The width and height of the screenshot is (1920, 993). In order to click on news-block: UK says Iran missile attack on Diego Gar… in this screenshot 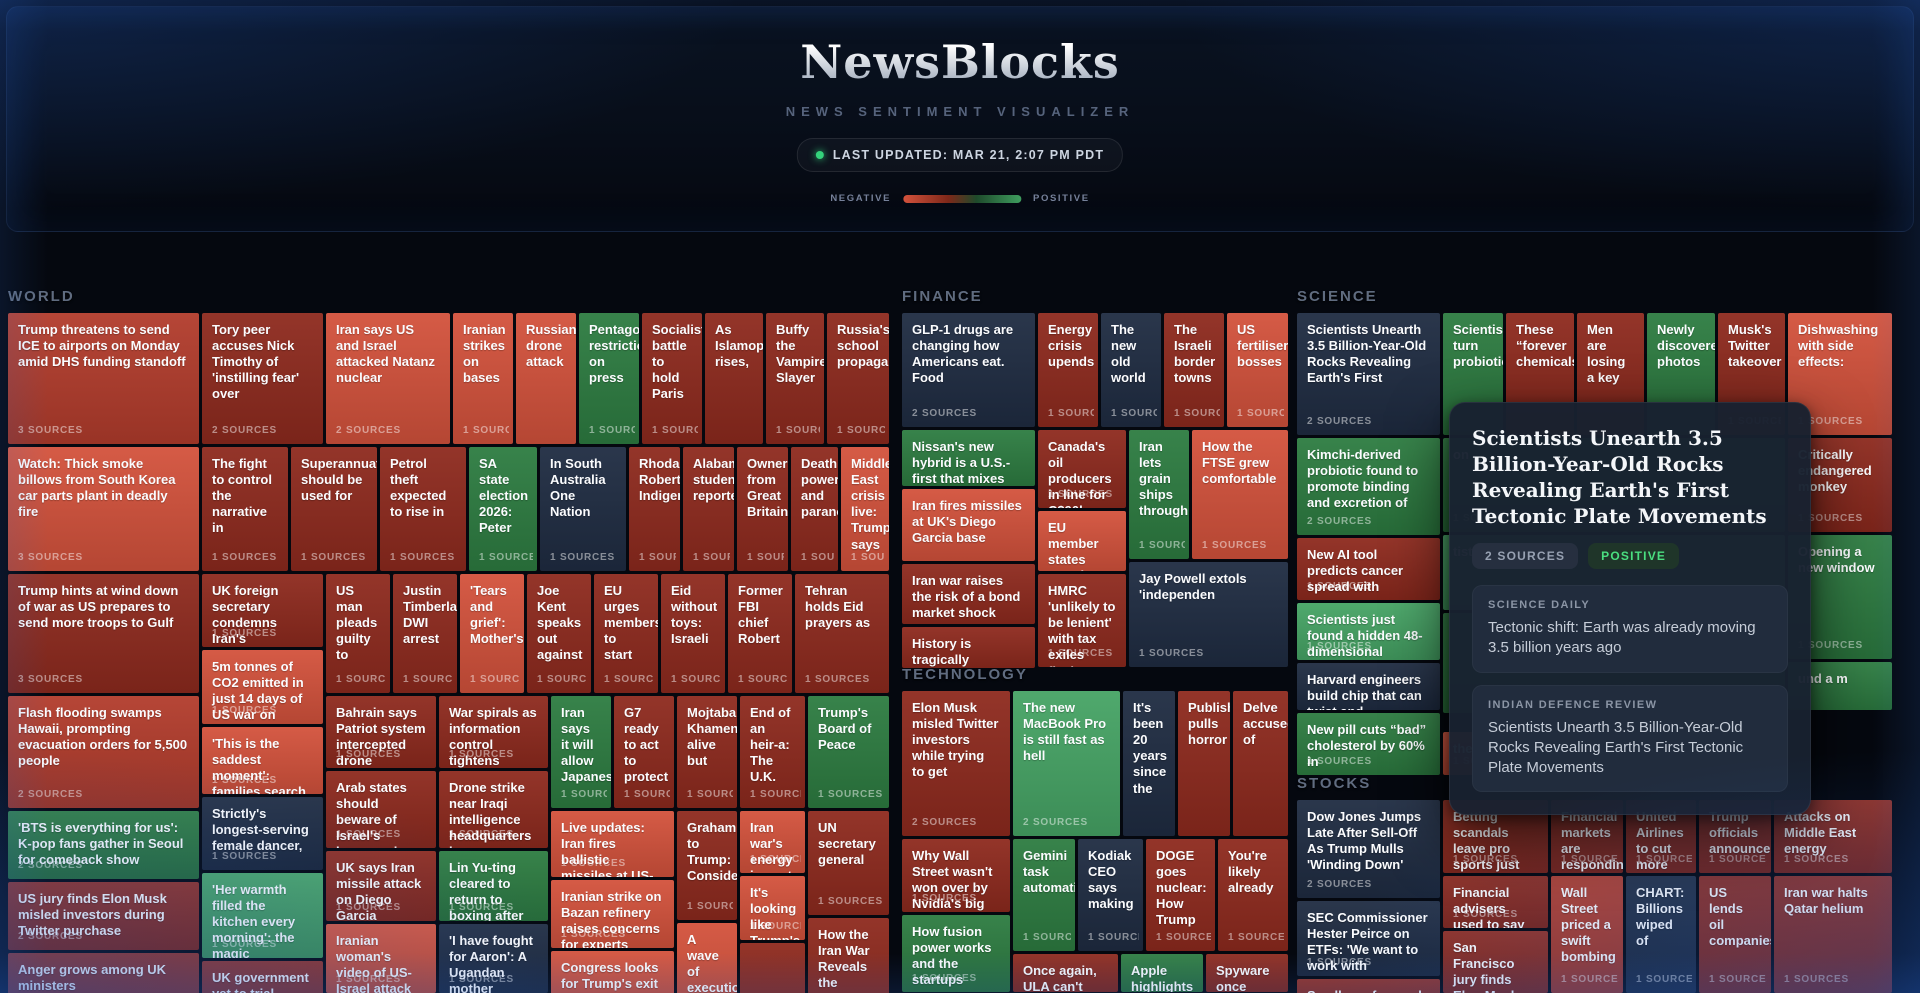, I will do `click(381, 886)`.